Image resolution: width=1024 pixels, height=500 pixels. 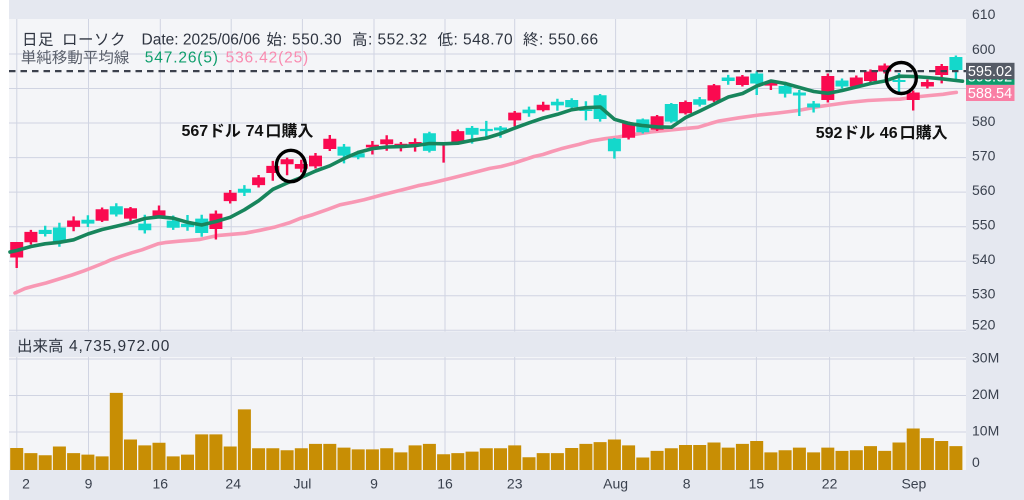 I want to click on svg-text: 0, so click(x=976, y=462).